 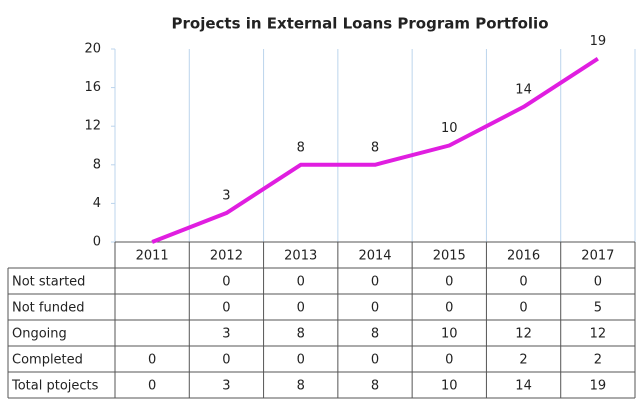 What do you see at coordinates (523, 256) in the screenshot?
I see `x-tick-label: 2016` at bounding box center [523, 256].